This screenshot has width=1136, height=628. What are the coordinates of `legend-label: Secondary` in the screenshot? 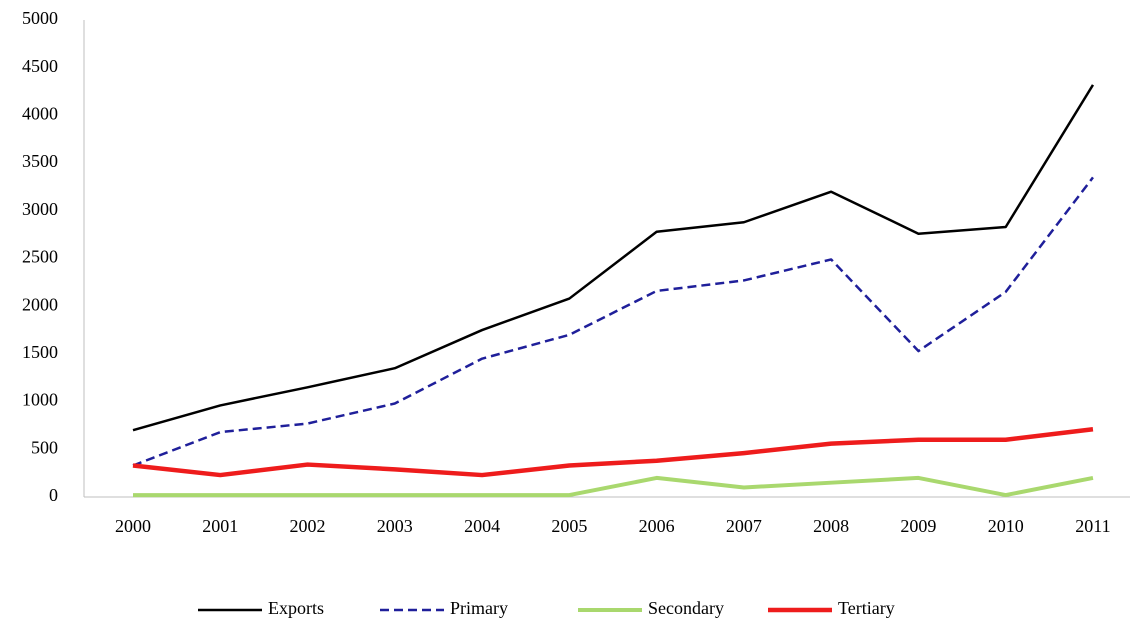 It's located at (686, 608).